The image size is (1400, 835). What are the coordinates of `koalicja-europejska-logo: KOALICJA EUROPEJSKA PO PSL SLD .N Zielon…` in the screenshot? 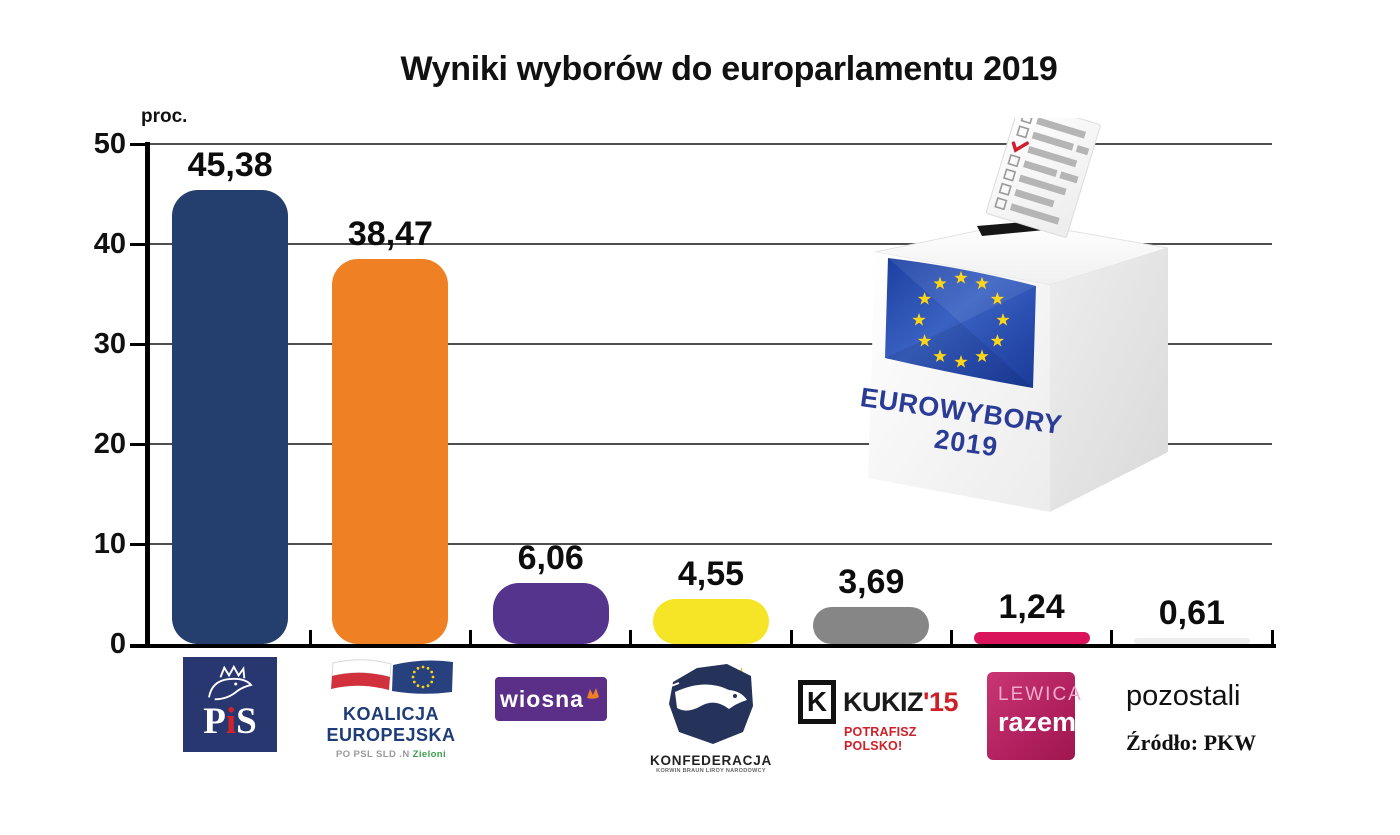 It's located at (391, 707).